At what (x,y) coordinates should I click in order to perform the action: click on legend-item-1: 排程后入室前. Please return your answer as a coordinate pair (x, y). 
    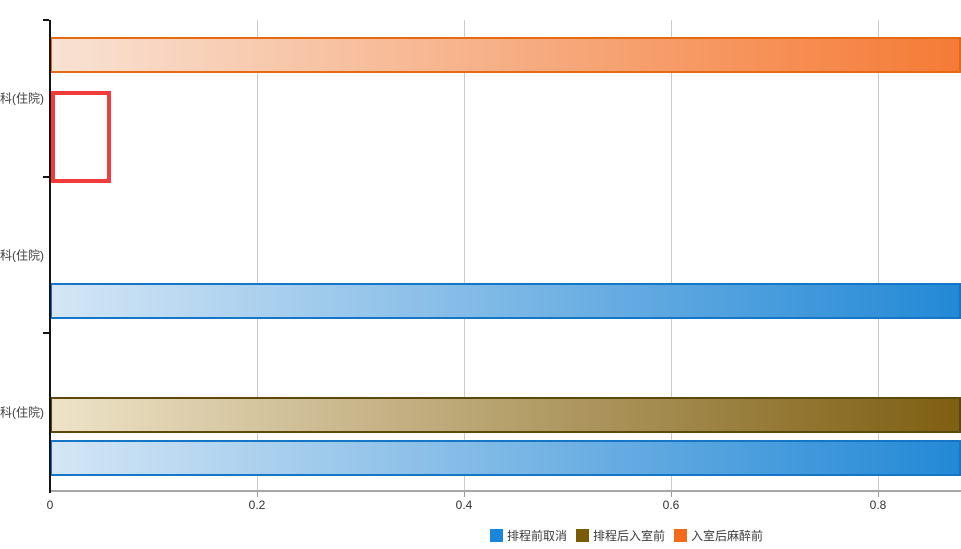
    Looking at the image, I should click on (620, 535).